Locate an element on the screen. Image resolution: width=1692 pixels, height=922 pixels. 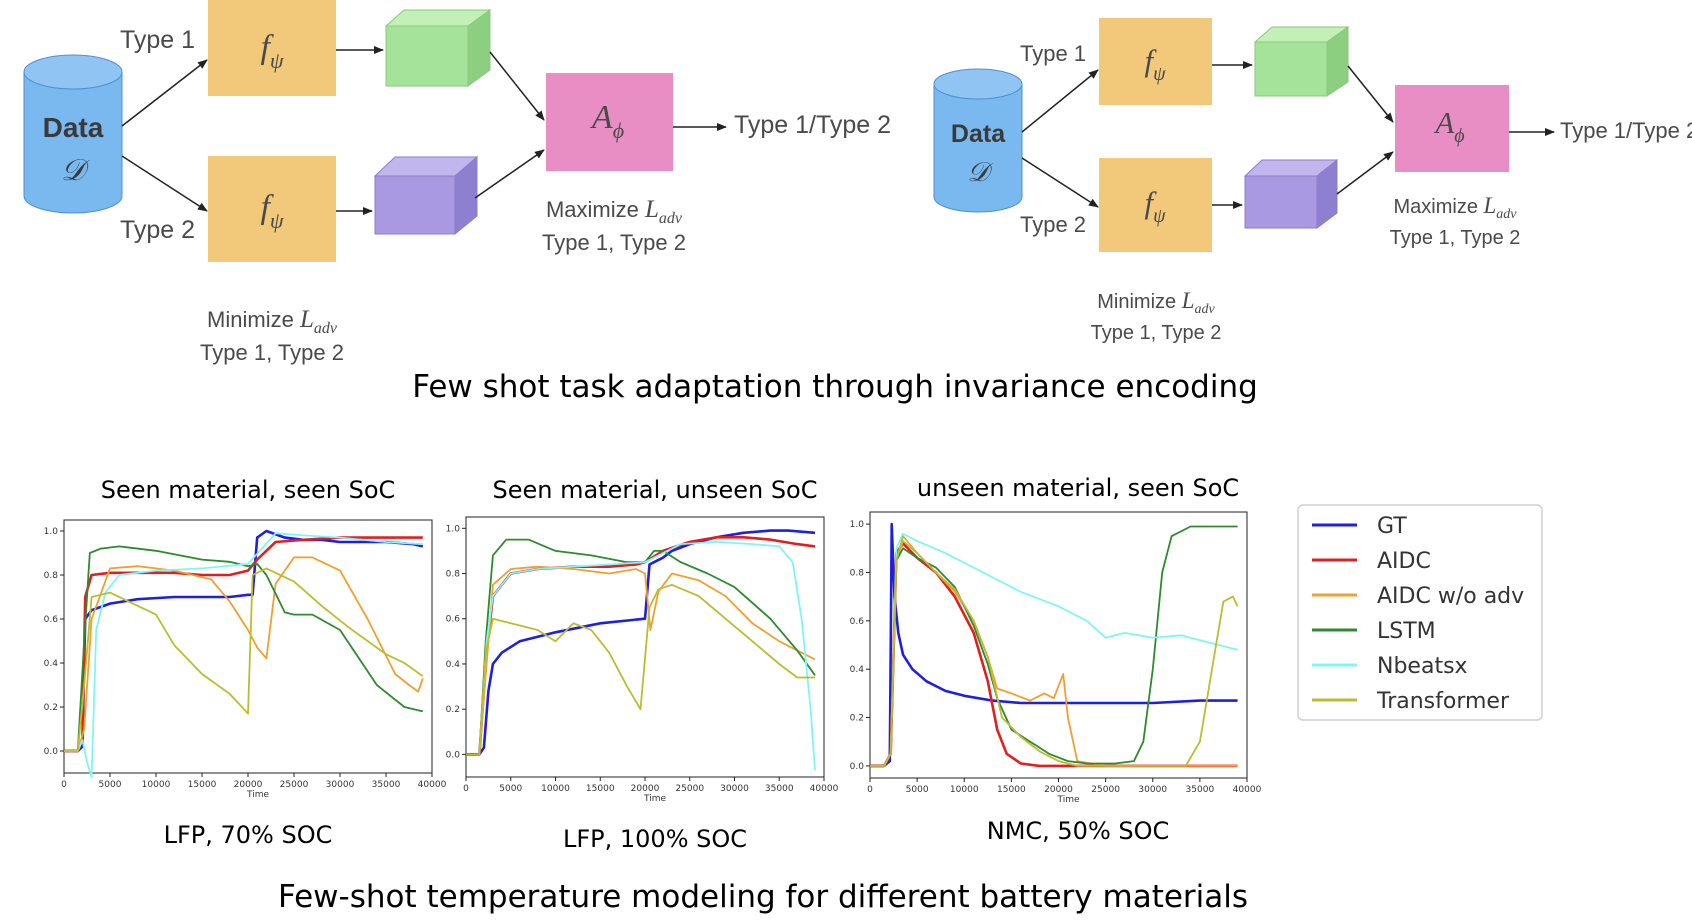
series-line-aidc-w-o-adv is located at coordinates (641, 660).